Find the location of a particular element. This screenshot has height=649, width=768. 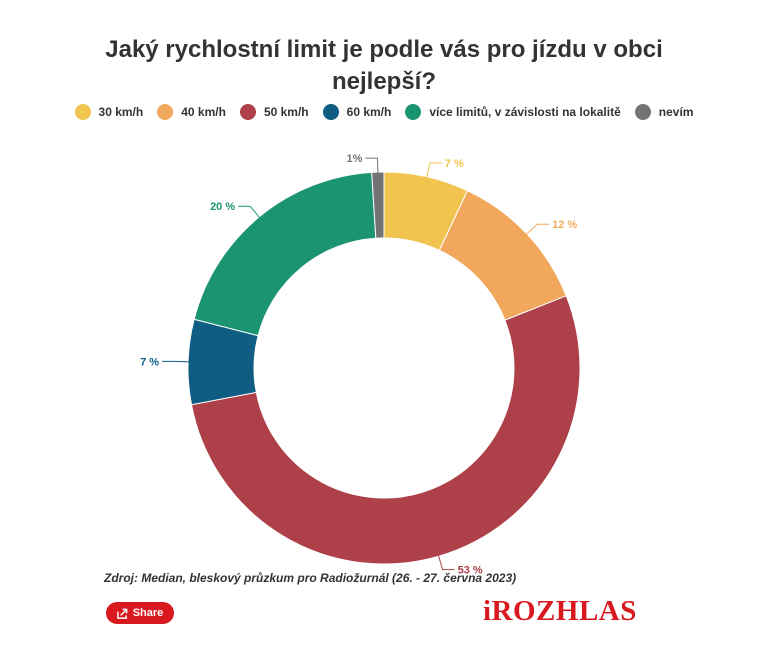

data-label: 12 % is located at coordinates (564, 225).